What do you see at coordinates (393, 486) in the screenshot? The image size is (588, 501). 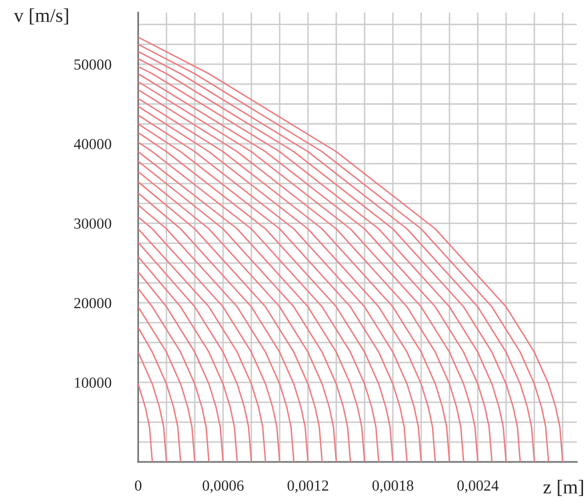 I see `x-tick-label: 0,0018` at bounding box center [393, 486].